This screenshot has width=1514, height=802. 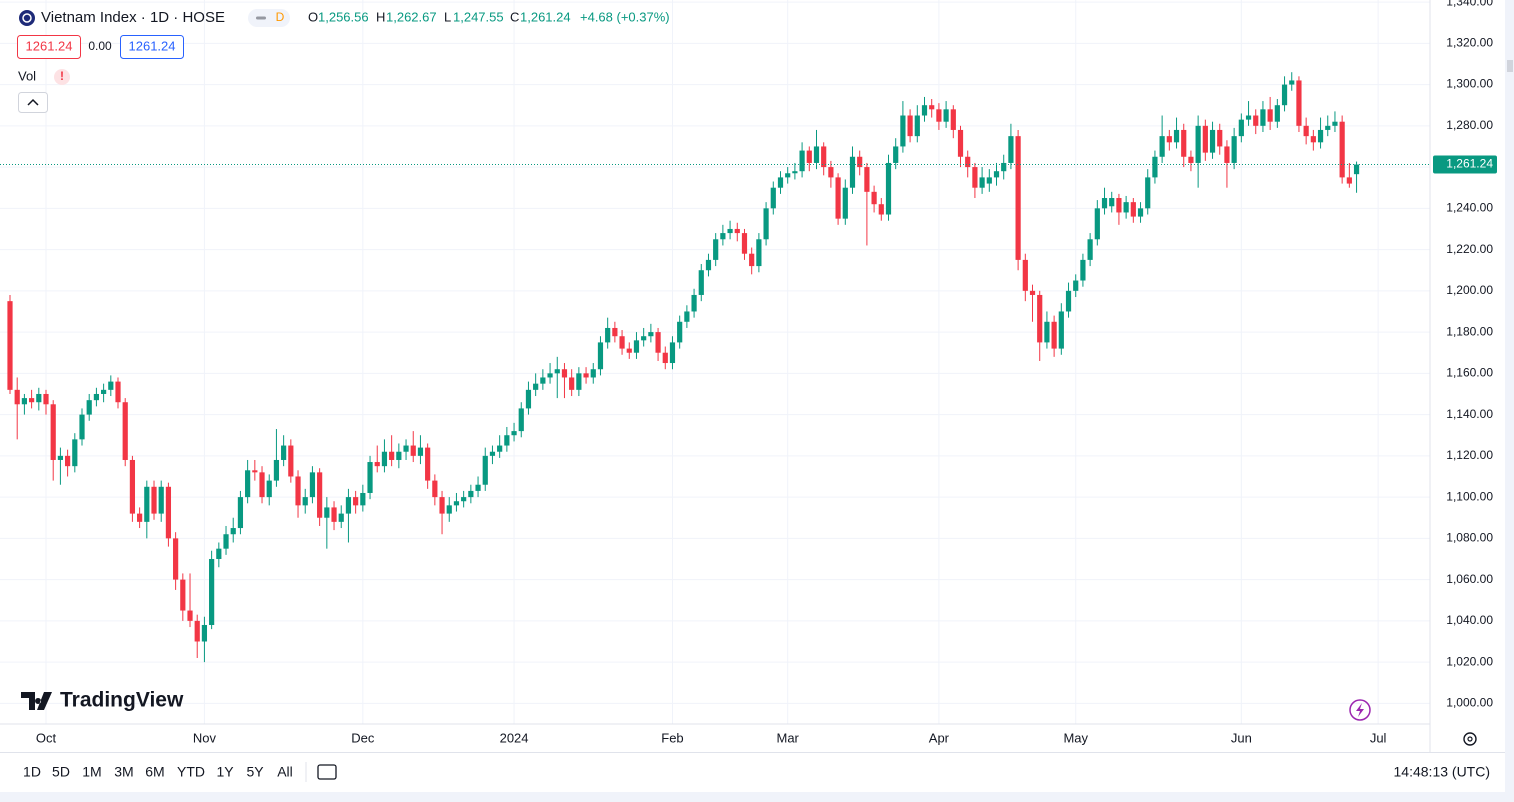 I want to click on y-tick-label: 1,120.00, so click(x=1469, y=455).